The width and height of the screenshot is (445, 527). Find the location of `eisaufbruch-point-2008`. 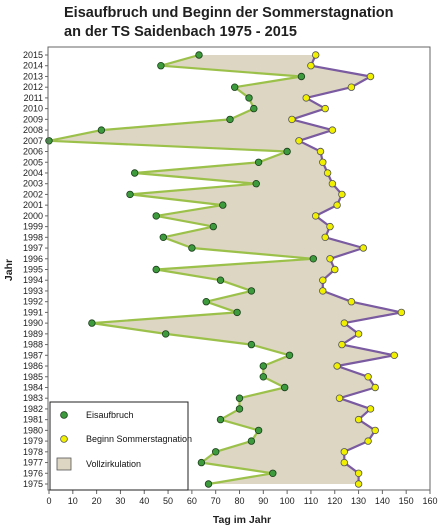

eisaufbruch-point-2008 is located at coordinates (101, 130).